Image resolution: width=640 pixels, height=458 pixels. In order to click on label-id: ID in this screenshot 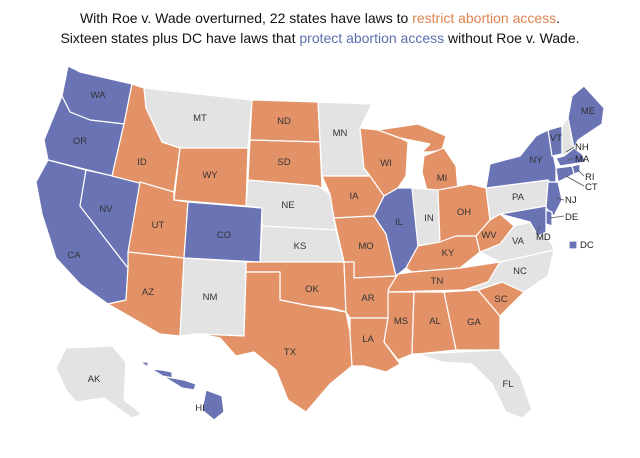, I will do `click(142, 162)`.